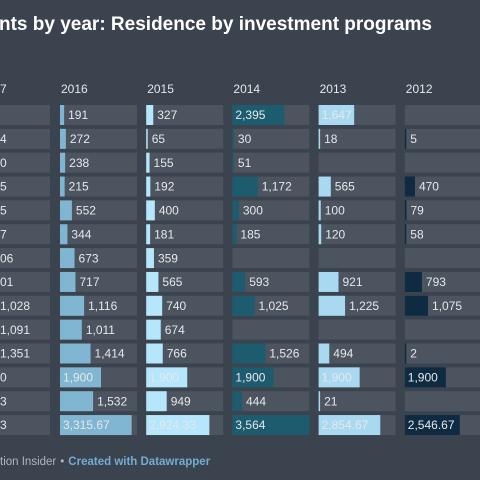 This screenshot has height=480, width=480. I want to click on value-label: 470, so click(429, 187).